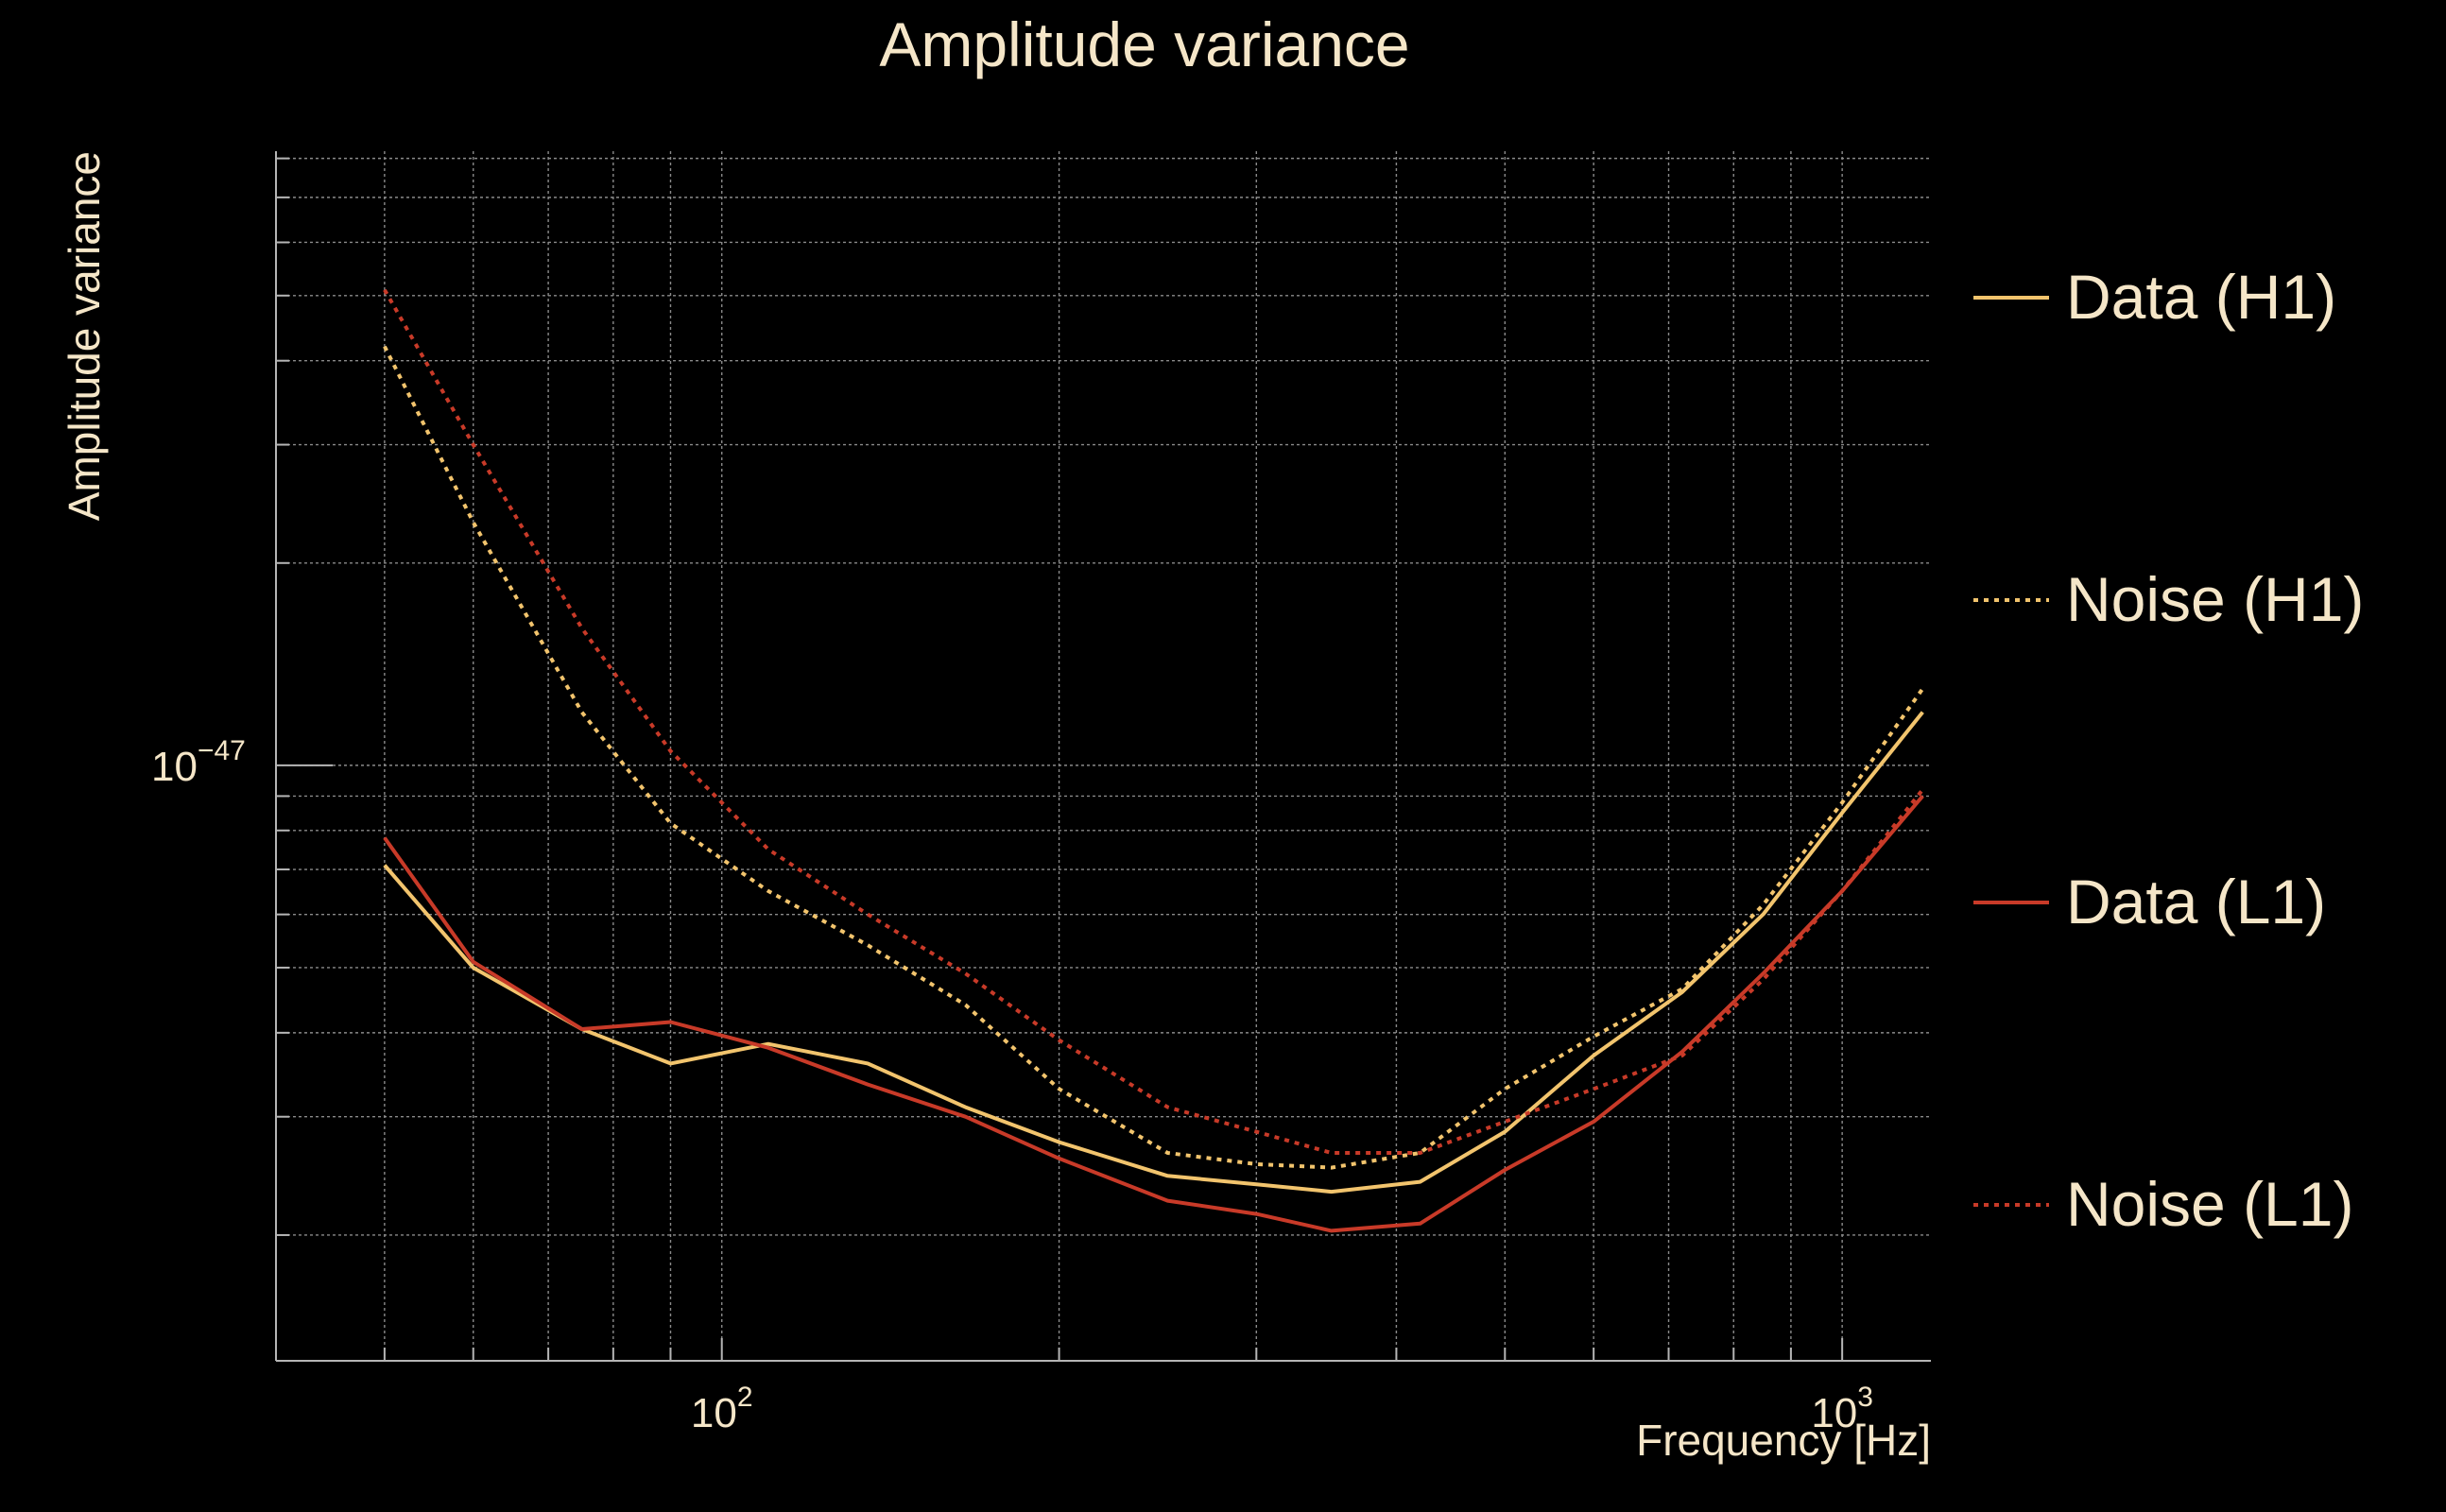  Describe the element at coordinates (2201, 297) in the screenshot. I see `legend-label: Data (H1)` at that location.